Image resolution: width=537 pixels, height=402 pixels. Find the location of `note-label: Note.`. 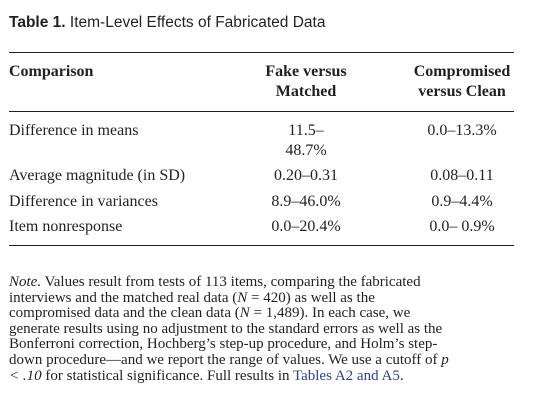

note-label: Note. is located at coordinates (25, 282).